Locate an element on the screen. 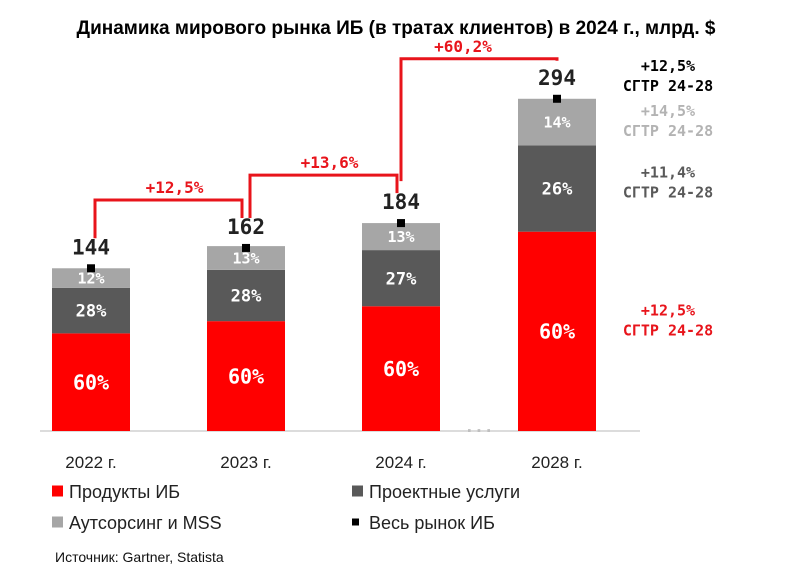 The image size is (800, 581). legend-label: Аутсорсинг и MSS is located at coordinates (145, 523).